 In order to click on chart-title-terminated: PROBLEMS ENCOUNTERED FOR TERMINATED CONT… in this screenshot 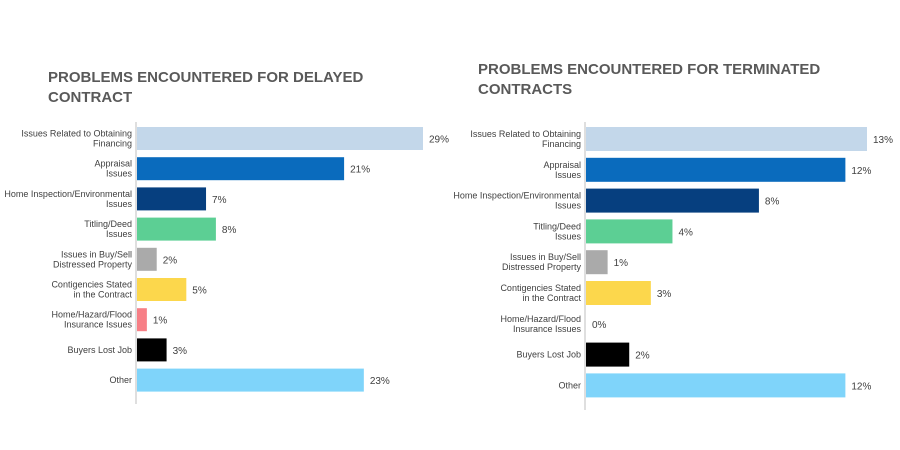, I will do `click(649, 79)`.